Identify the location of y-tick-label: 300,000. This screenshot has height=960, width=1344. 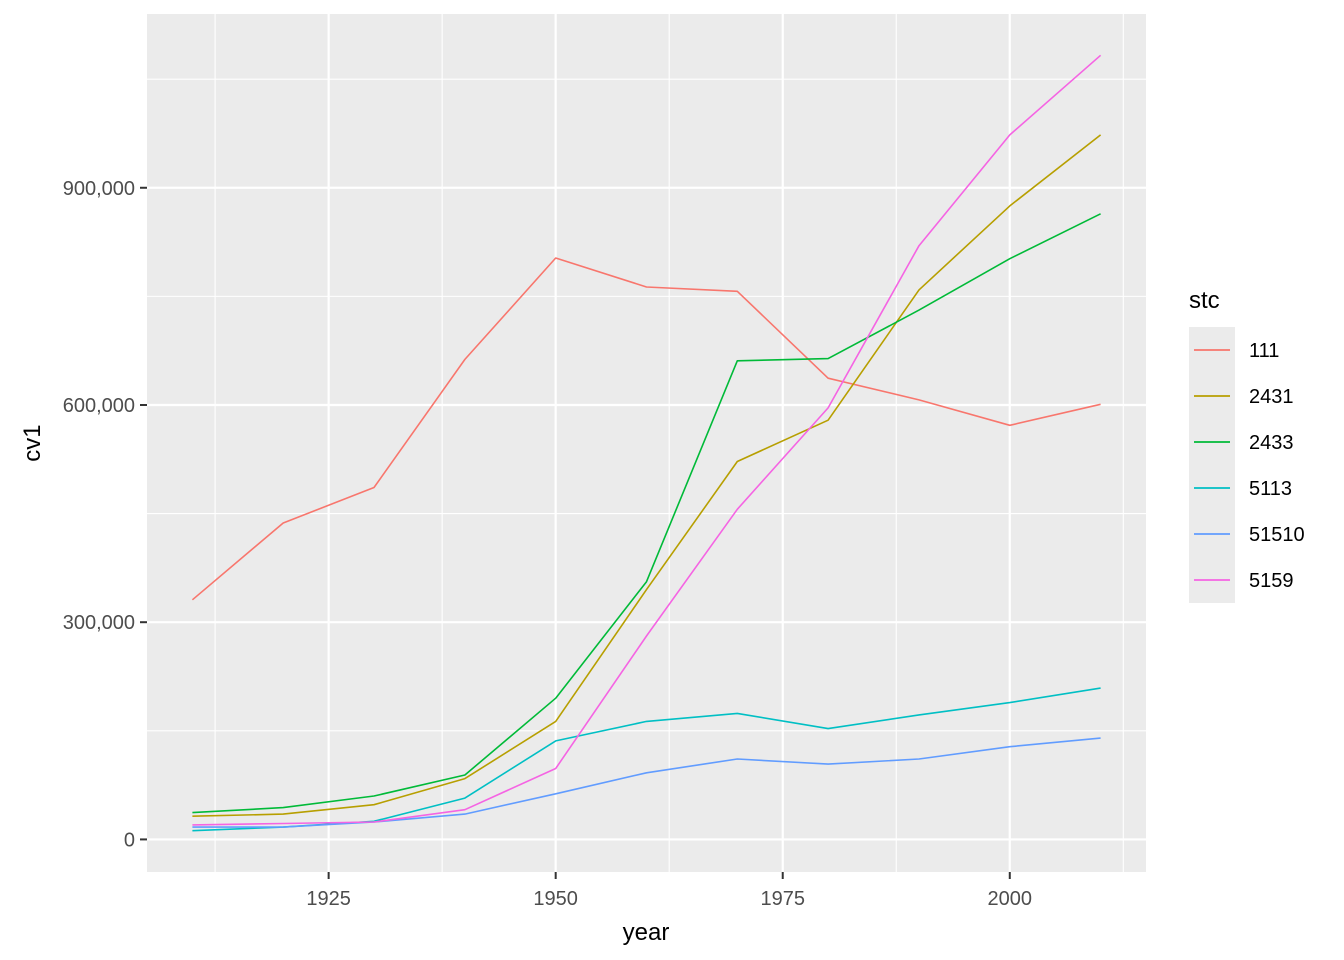
(99, 623).